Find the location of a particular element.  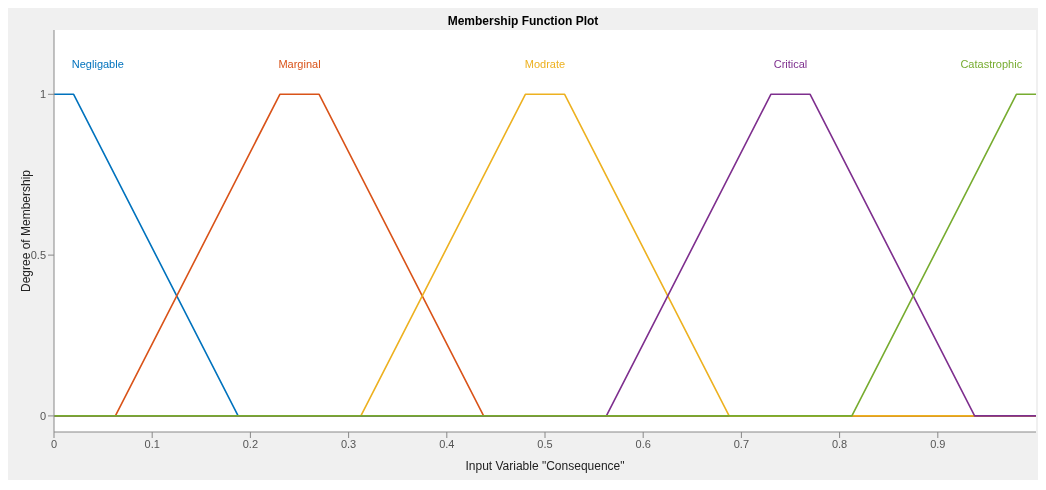

x-tick-label: 0.8 is located at coordinates (839, 443).